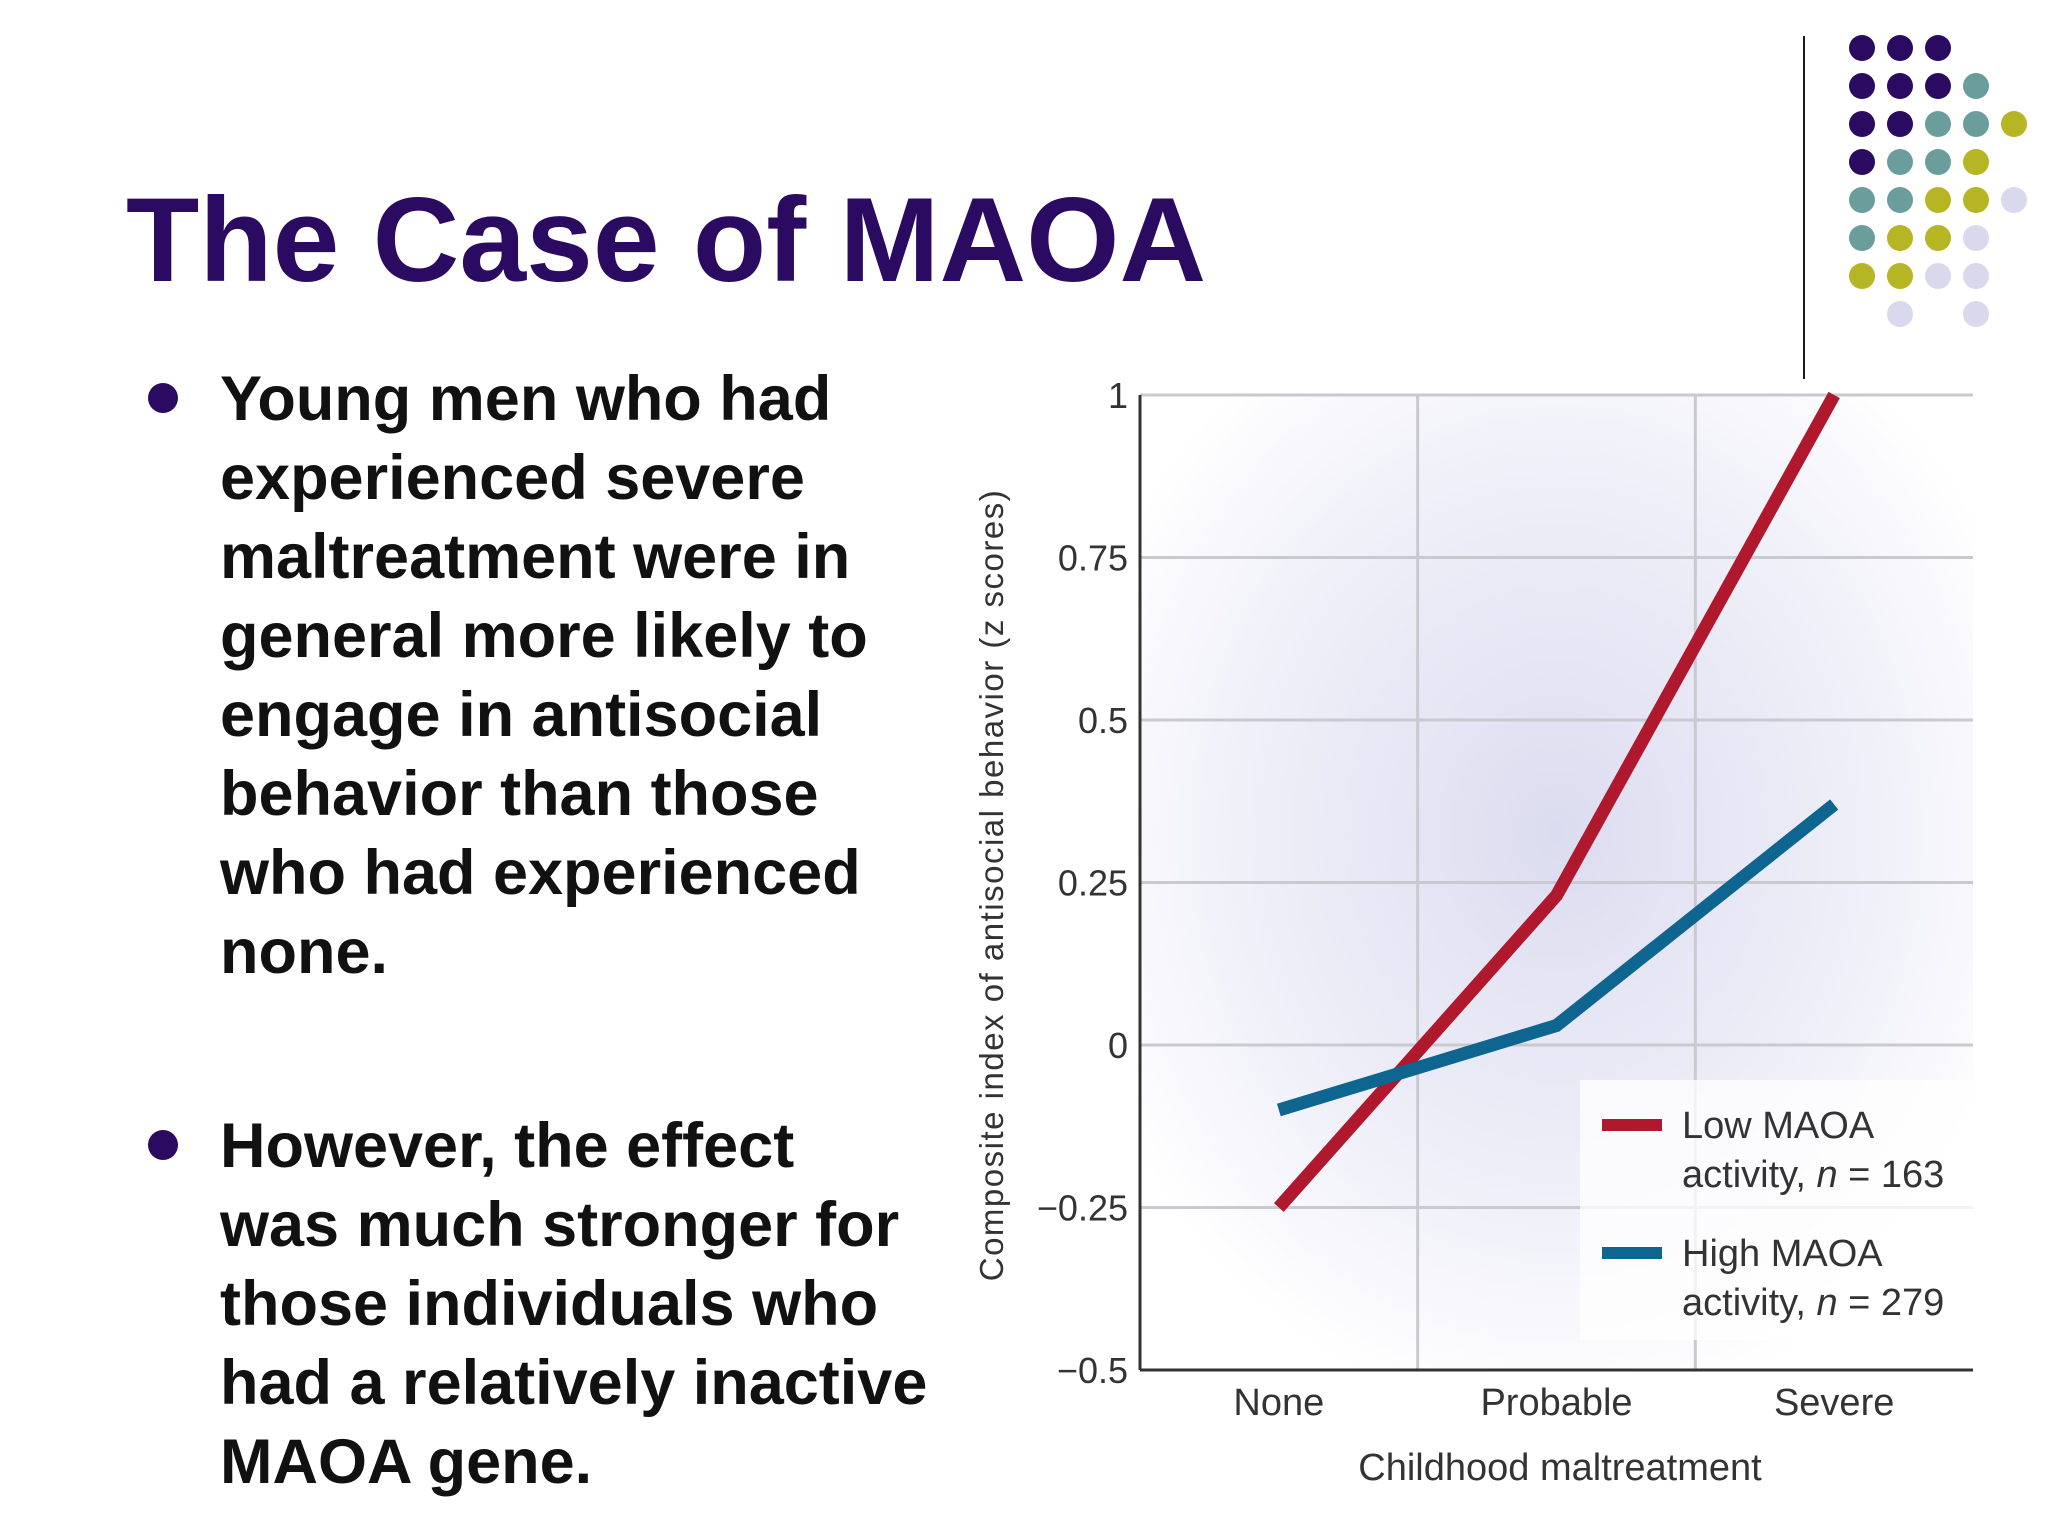  I want to click on series-line-low-maoa, so click(1556, 801).